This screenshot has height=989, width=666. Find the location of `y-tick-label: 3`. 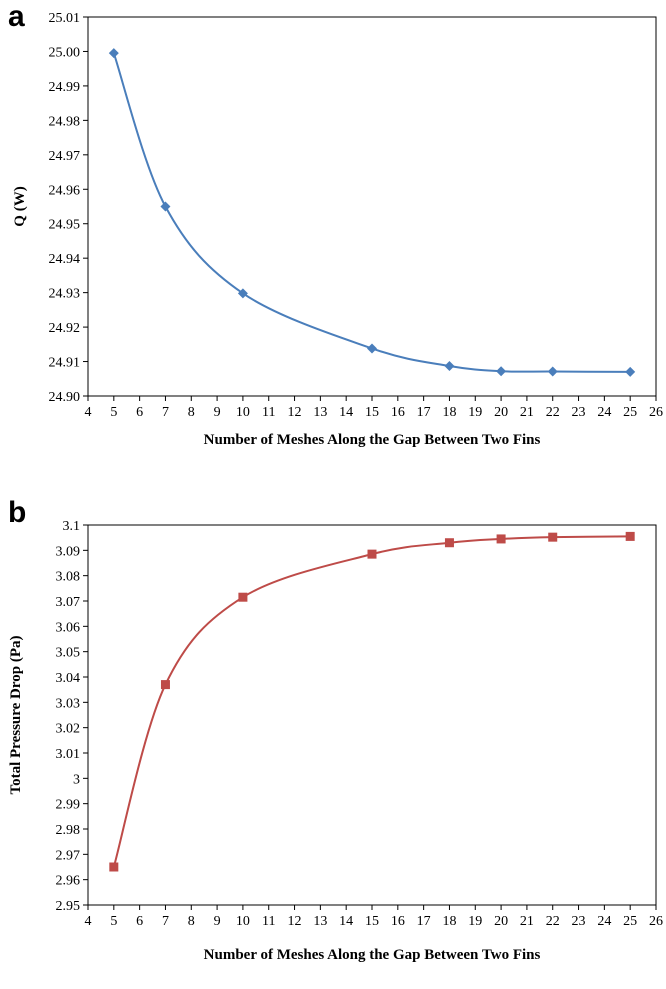

y-tick-label: 3 is located at coordinates (76, 779).